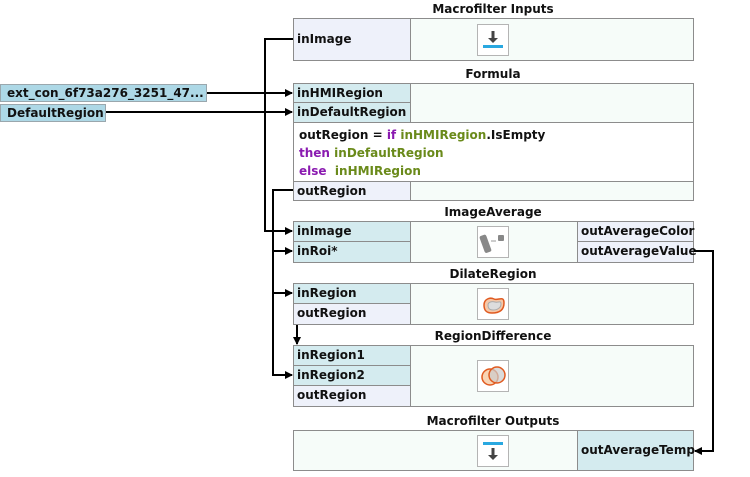 The height and width of the screenshot is (477, 750). I want to click on var-inDefaultRegion: inDefaultRegion, so click(389, 153).